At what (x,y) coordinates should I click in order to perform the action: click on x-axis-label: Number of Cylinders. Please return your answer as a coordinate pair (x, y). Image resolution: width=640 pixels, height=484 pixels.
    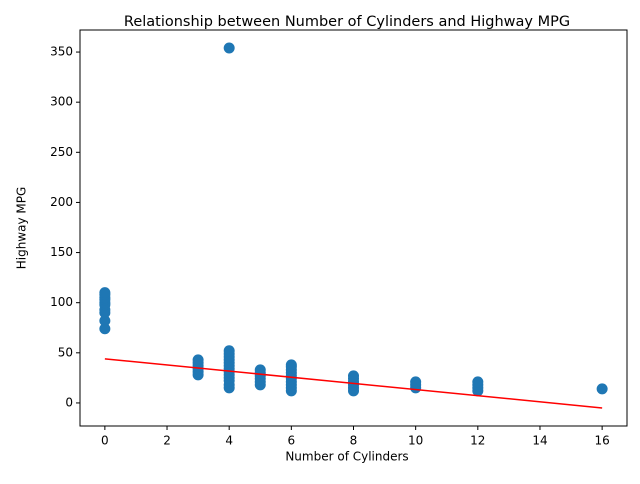
    Looking at the image, I should click on (346, 457).